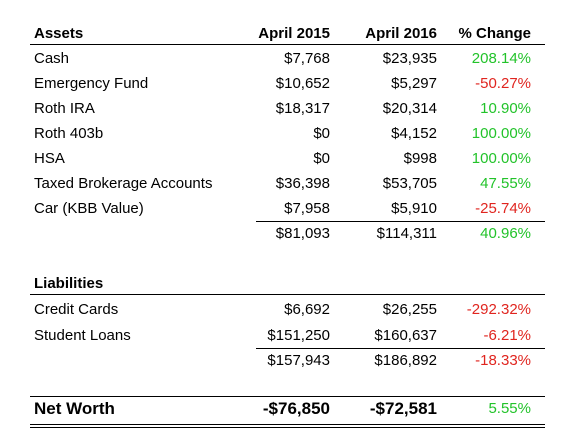 This screenshot has height=440, width=568. Describe the element at coordinates (294, 33) in the screenshot. I see `column-header: April 2015` at that location.